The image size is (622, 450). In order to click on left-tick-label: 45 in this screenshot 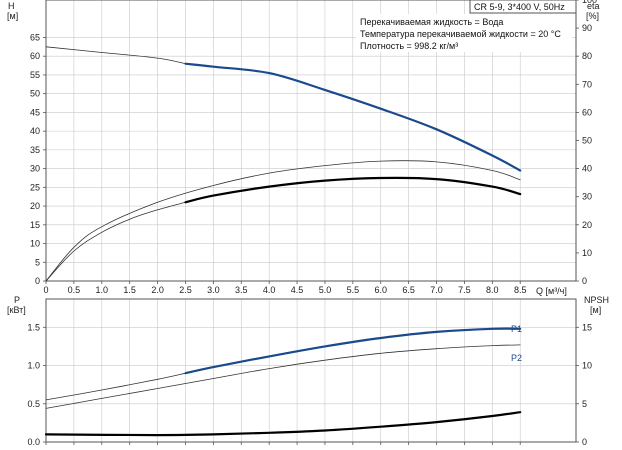, I will do `click(35, 112)`.